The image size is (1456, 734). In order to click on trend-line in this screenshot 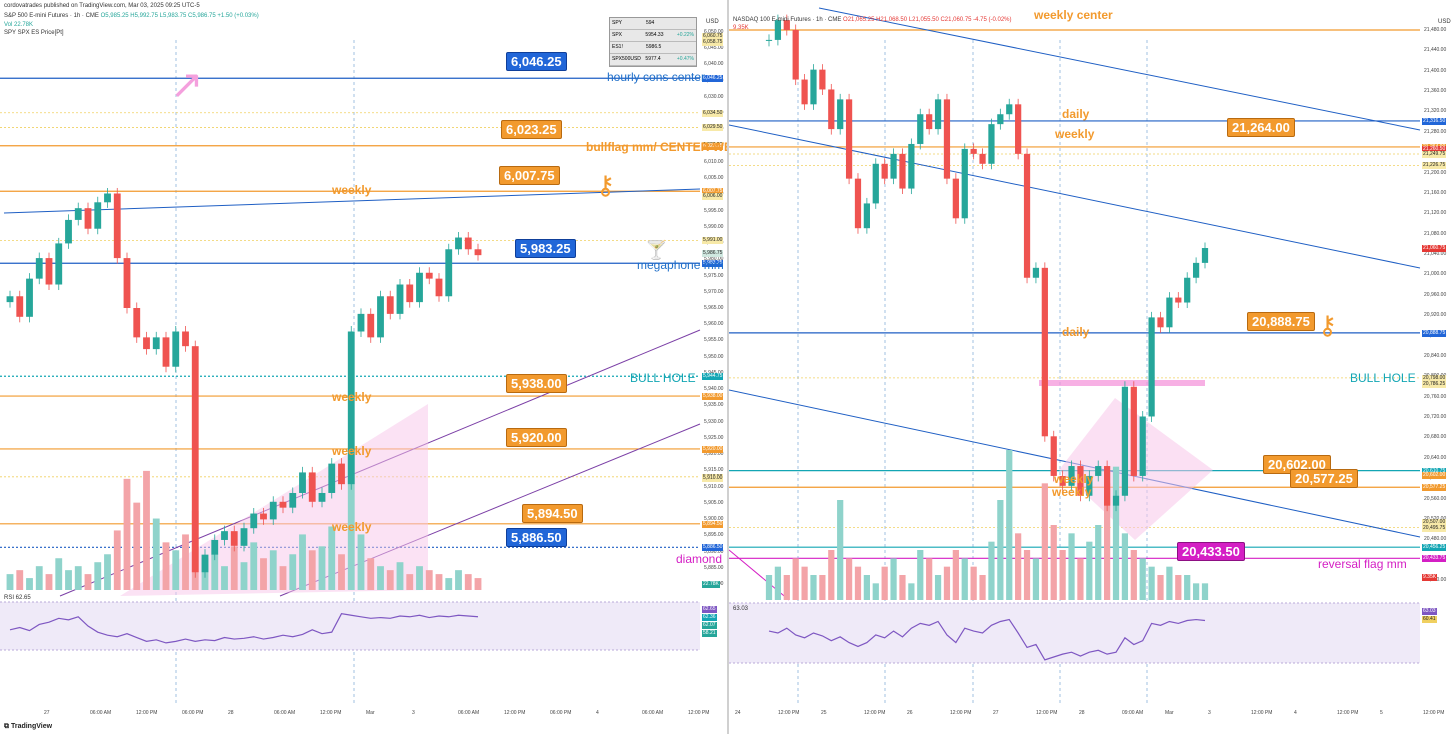, I will do `click(1075, 196)`.